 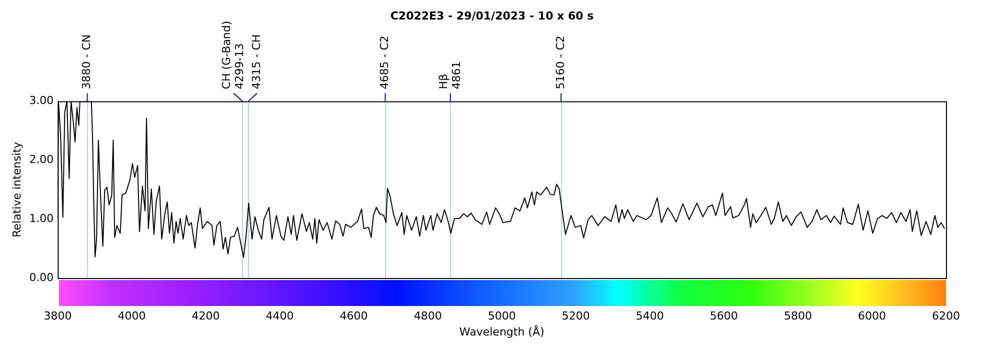 What do you see at coordinates (256, 62) in the screenshot?
I see `ref-line-label: 4315 - CH` at bounding box center [256, 62].